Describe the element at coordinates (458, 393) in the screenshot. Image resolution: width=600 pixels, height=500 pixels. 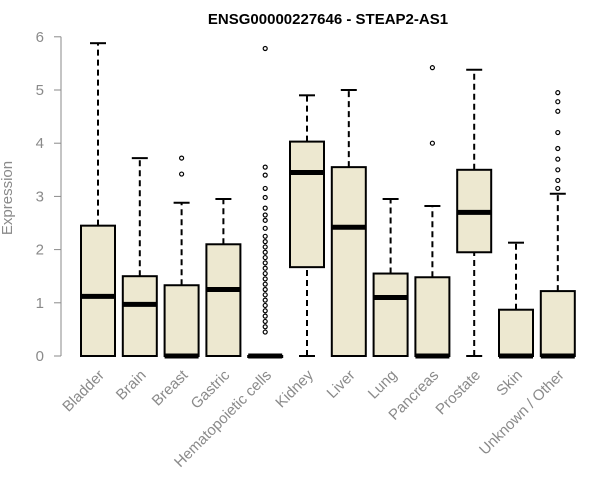
I see `x-tick-label: Prostate` at that location.